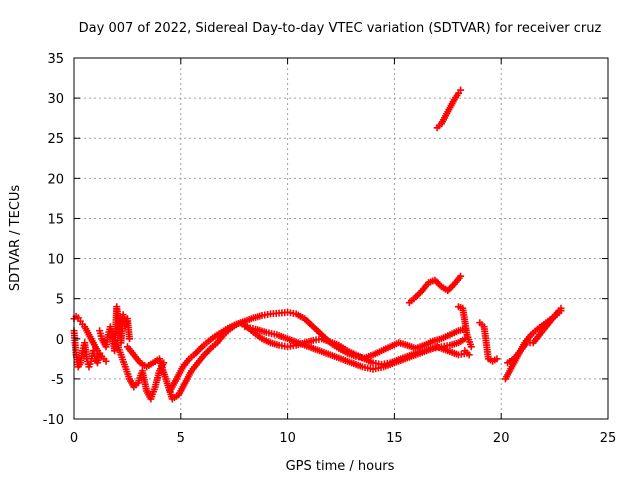 This screenshot has height=480, width=640. I want to click on y-tick-label: -10, so click(53, 420).